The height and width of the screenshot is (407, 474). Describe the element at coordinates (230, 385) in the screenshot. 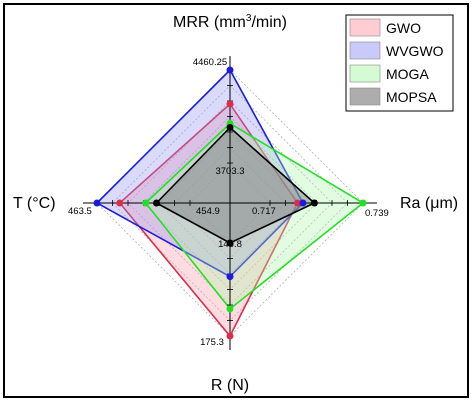

I see `axis-title-r: R (N)` at that location.